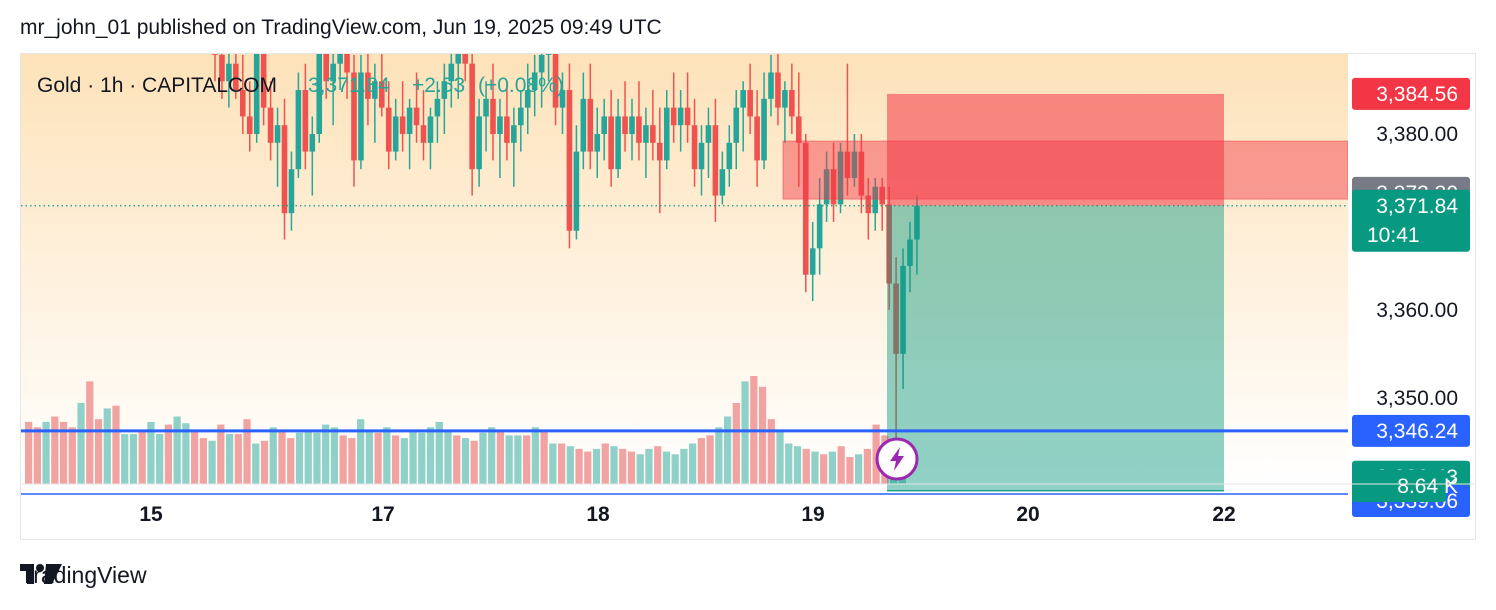  I want to click on price-label-text: 3,384.56, so click(1417, 94).